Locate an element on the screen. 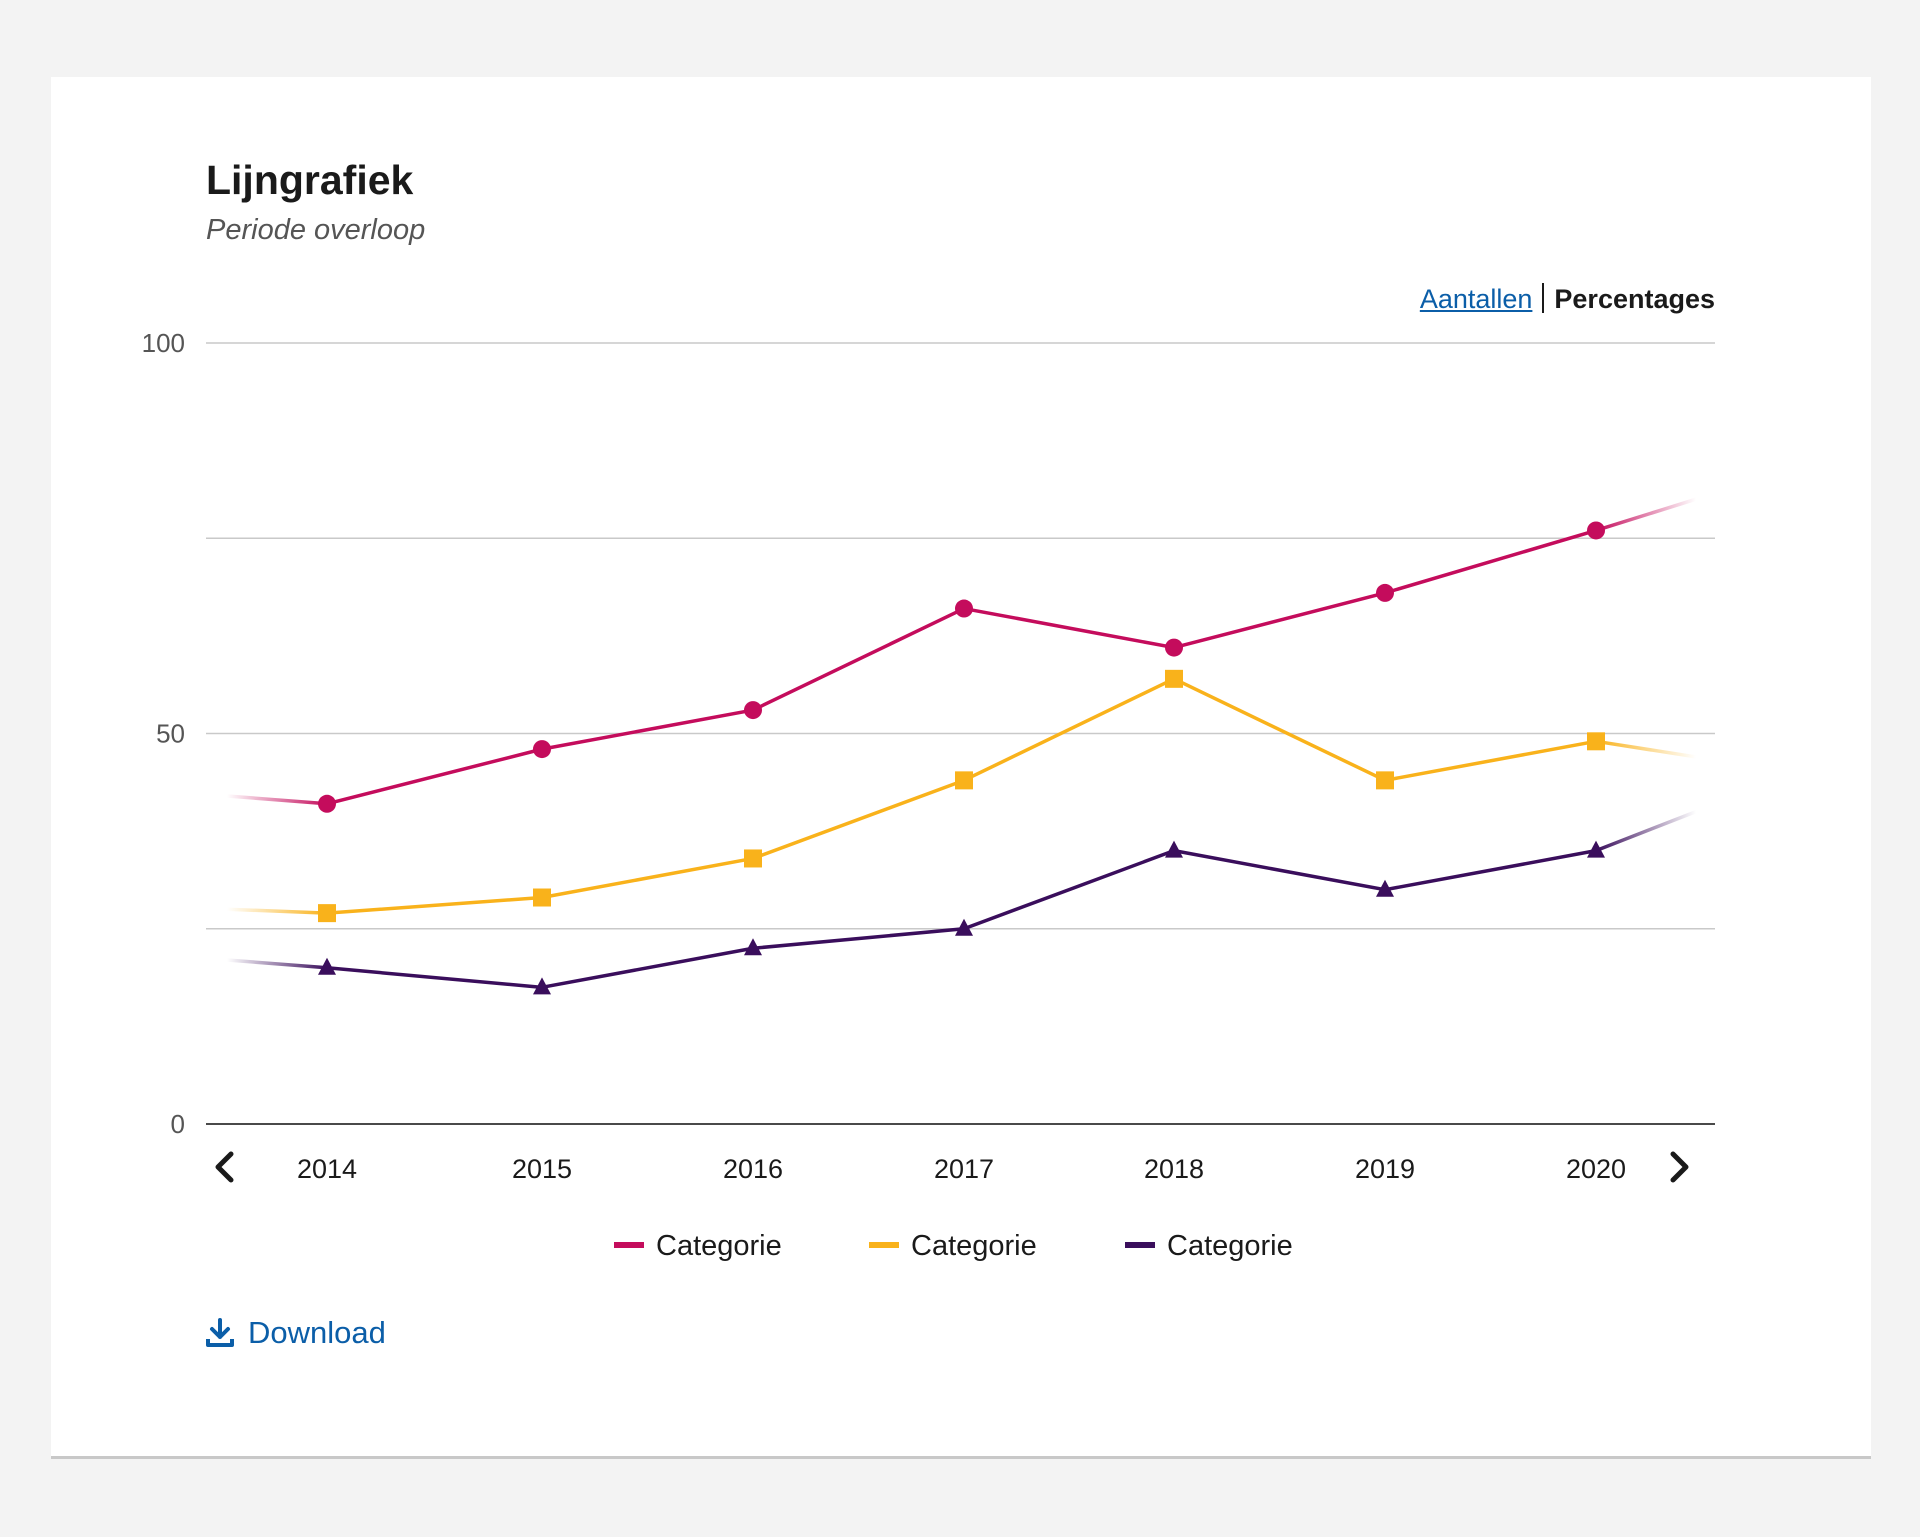  y-tick-label: 100 is located at coordinates (163, 343).